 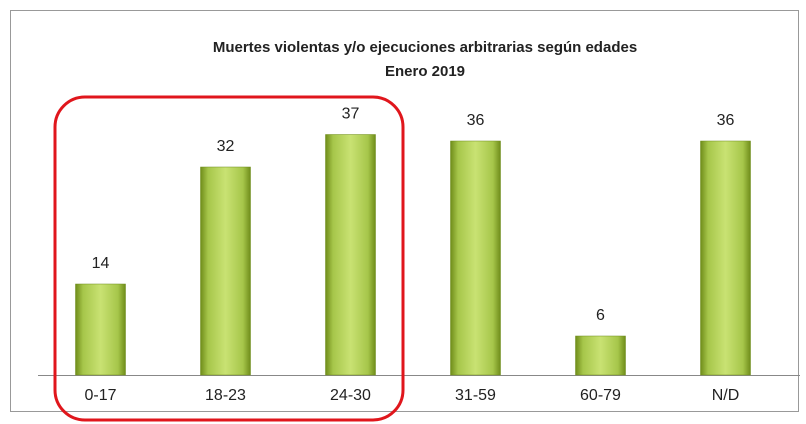 What do you see at coordinates (226, 146) in the screenshot?
I see `data-label: 32` at bounding box center [226, 146].